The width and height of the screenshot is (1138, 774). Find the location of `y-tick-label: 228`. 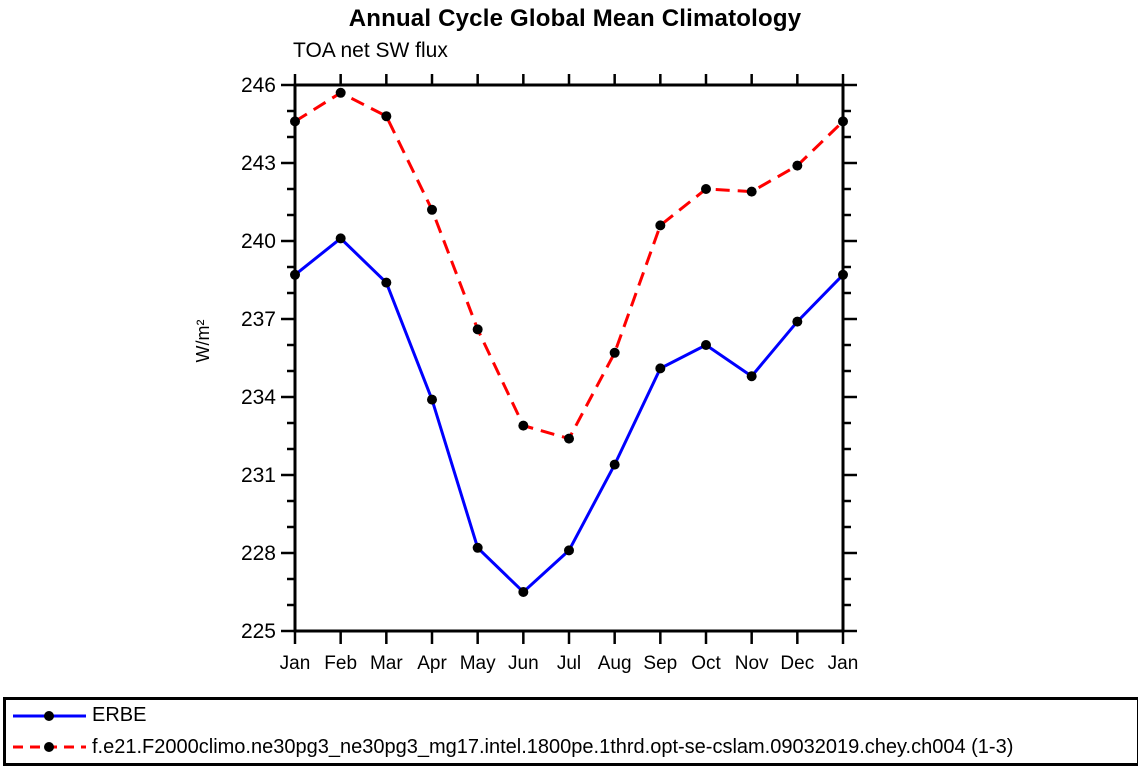

y-tick-label: 228 is located at coordinates (258, 553).